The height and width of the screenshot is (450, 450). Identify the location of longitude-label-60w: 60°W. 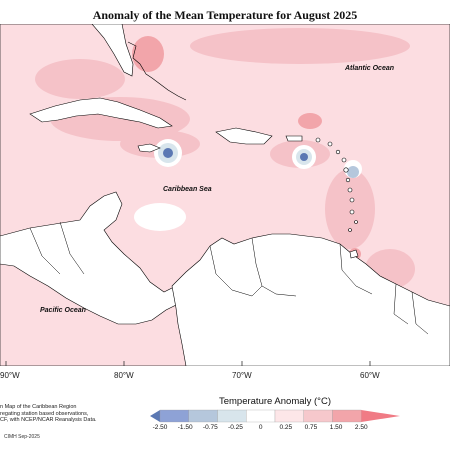
(370, 375).